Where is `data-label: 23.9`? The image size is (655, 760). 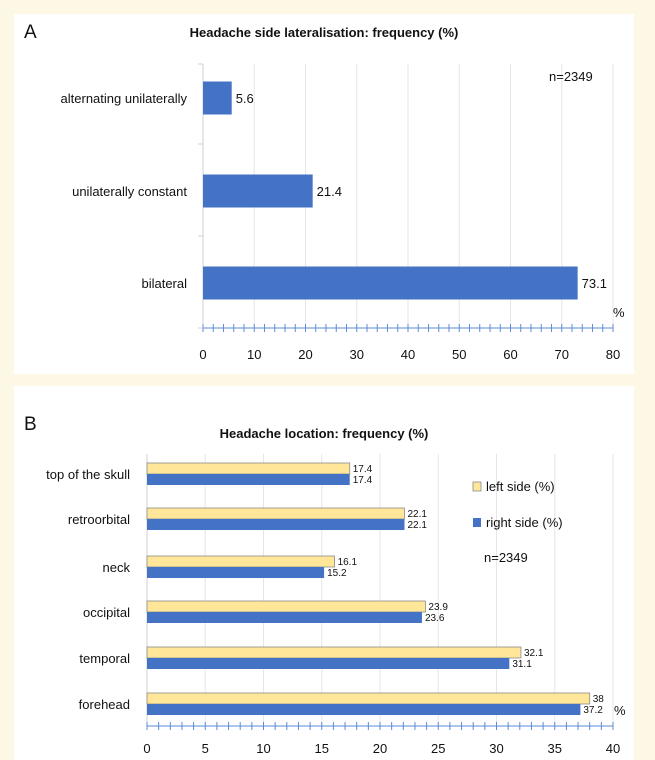
data-label: 23.9 is located at coordinates (438, 607).